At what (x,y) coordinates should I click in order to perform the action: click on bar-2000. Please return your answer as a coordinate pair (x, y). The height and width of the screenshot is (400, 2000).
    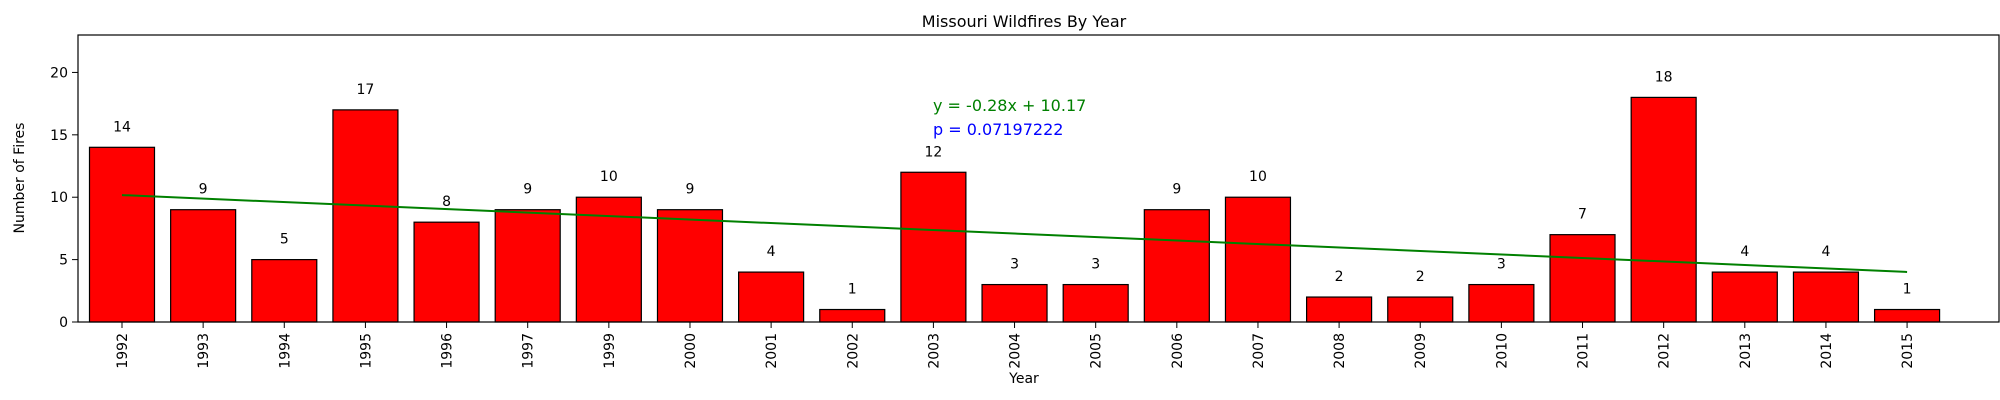
    Looking at the image, I should click on (690, 266).